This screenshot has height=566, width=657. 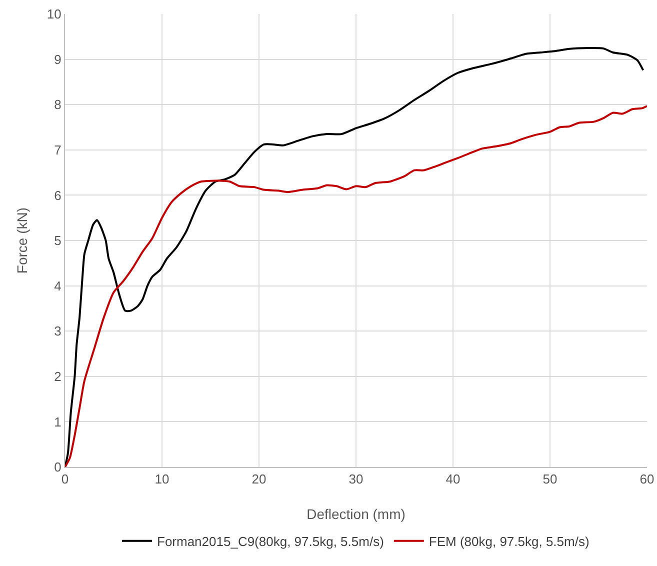 I want to click on x-tick-label: 20, so click(x=259, y=479).